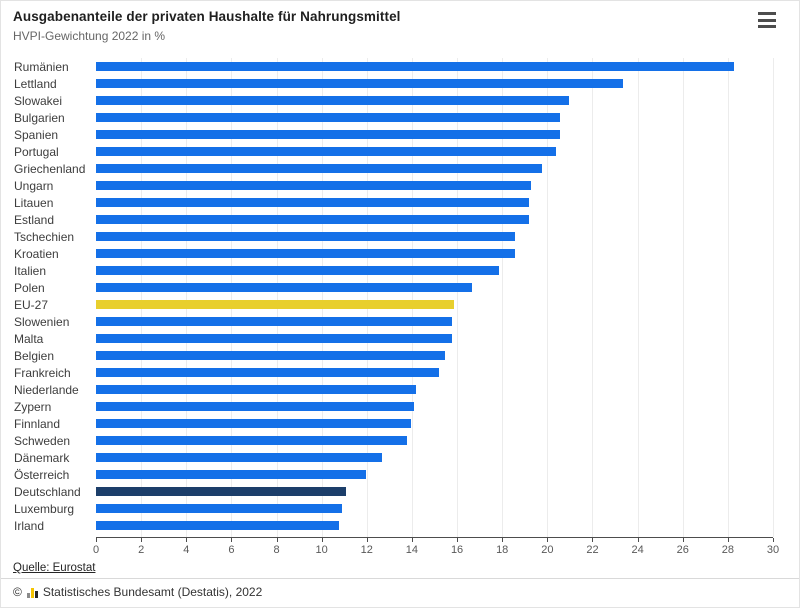 This screenshot has height=608, width=800. Describe the element at coordinates (33, 406) in the screenshot. I see `category-label: Zypern` at that location.